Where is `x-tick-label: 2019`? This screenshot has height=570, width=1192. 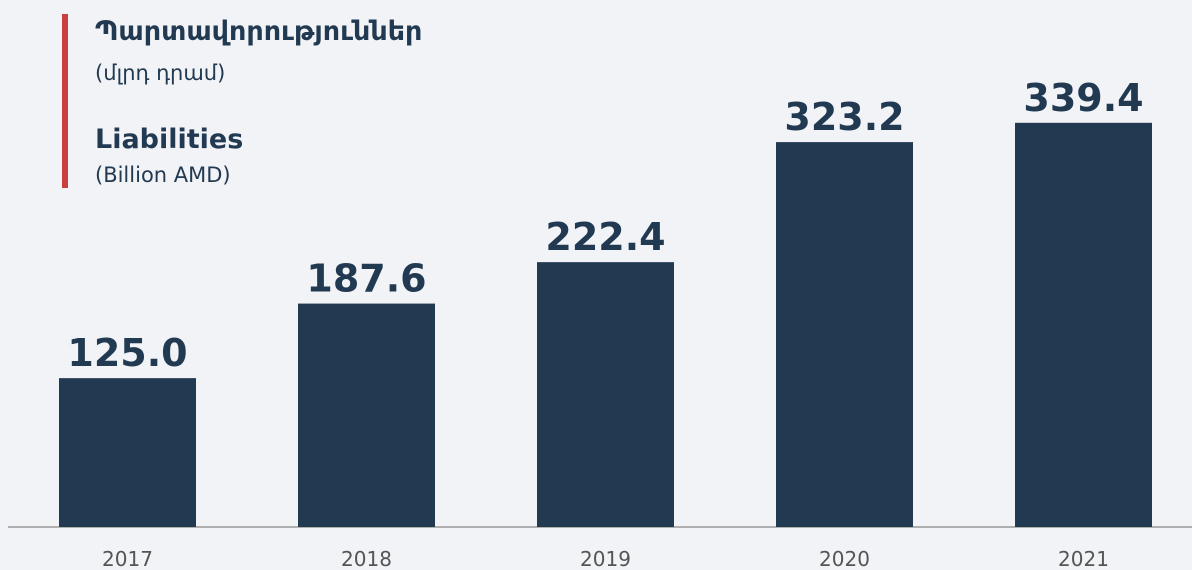 x-tick-label: 2019 is located at coordinates (605, 558).